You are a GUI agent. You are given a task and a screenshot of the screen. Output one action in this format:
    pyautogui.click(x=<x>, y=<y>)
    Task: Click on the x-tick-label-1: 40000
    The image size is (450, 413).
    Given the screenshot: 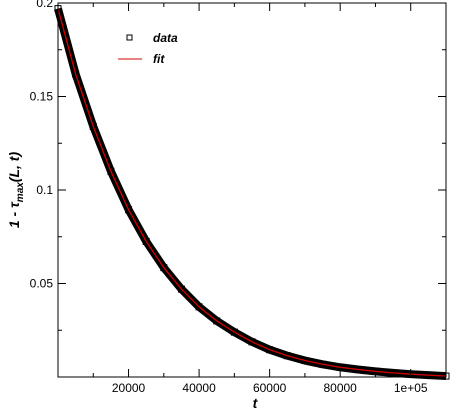 What is the action you would take?
    pyautogui.click(x=199, y=388)
    